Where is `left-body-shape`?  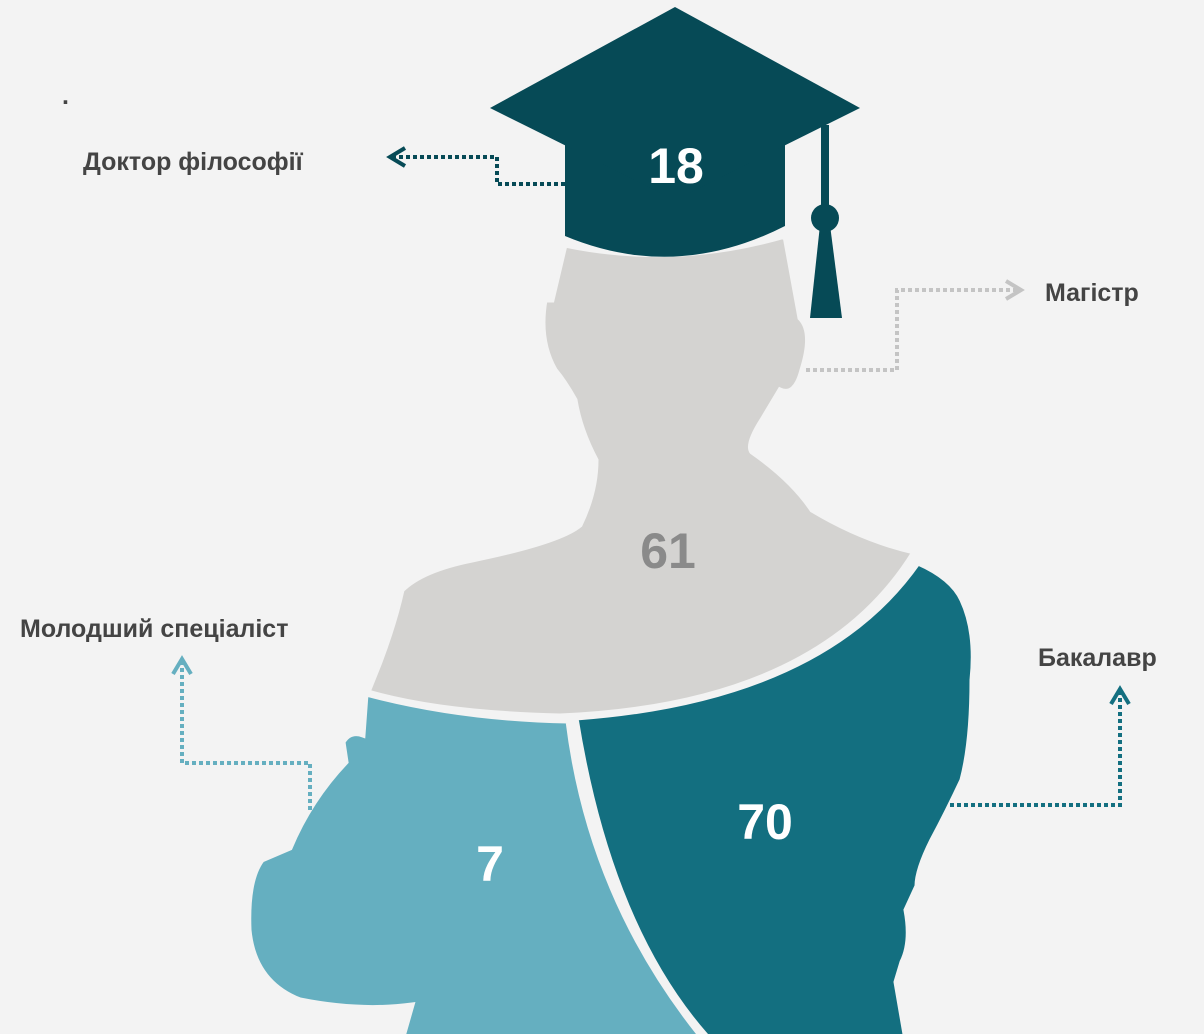 left-body-shape is located at coordinates (474, 862).